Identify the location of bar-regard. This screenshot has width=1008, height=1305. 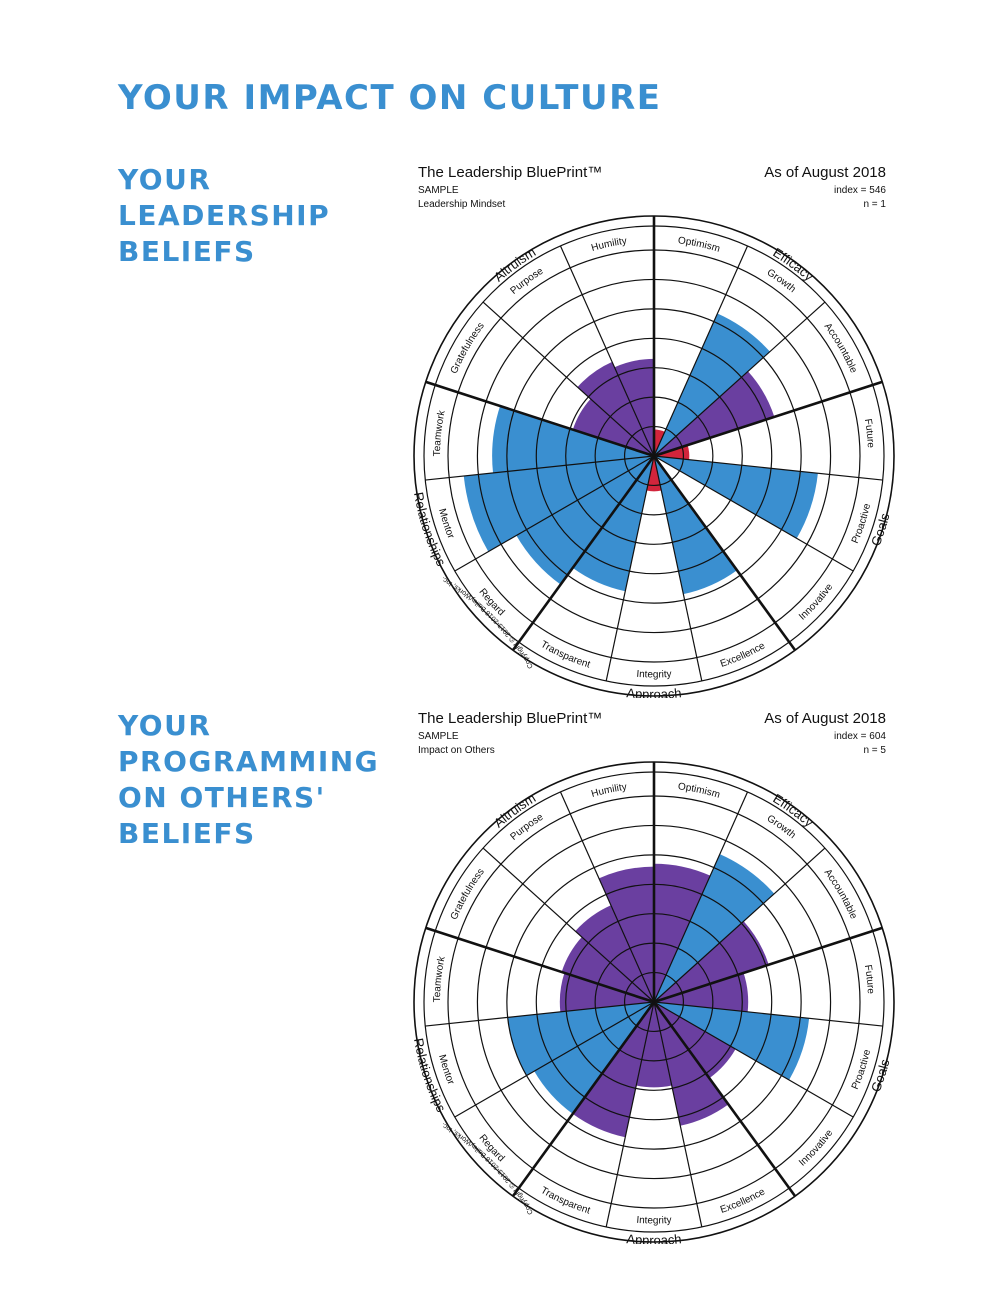
(585, 520).